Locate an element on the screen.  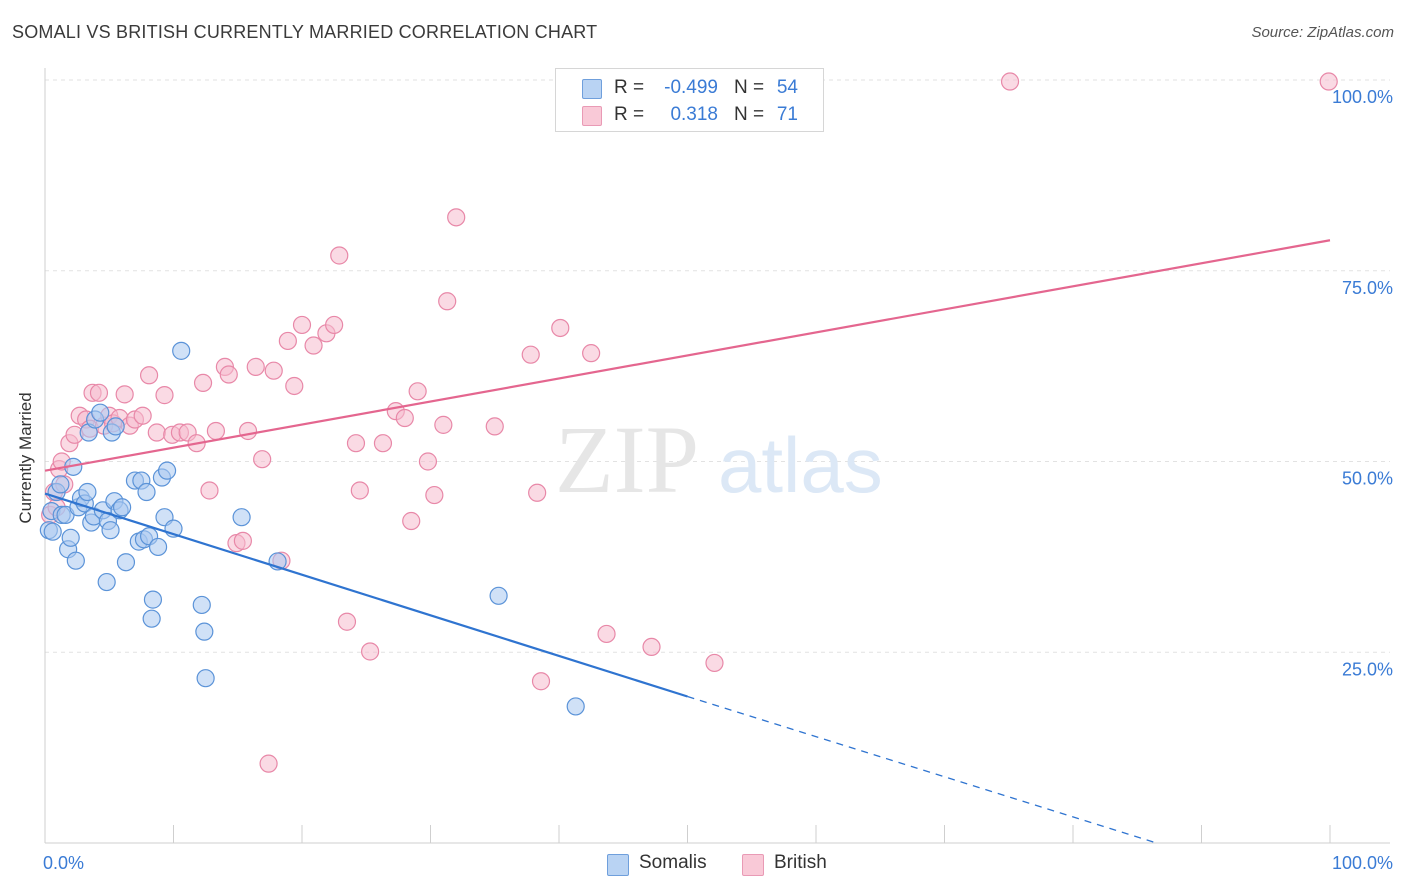
watermark: ZIP atlas is located at coordinates (719, 459).